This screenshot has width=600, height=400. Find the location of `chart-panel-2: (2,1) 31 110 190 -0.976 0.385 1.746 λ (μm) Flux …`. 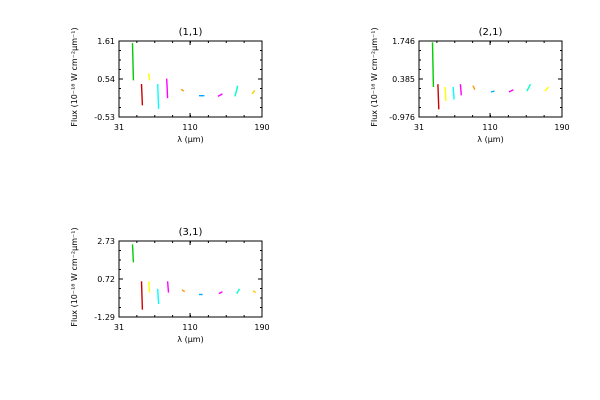

chart-panel-2: (2,1) 31 110 190 -0.976 0.385 1.746 λ (μm) Flux … is located at coordinates (470, 85).